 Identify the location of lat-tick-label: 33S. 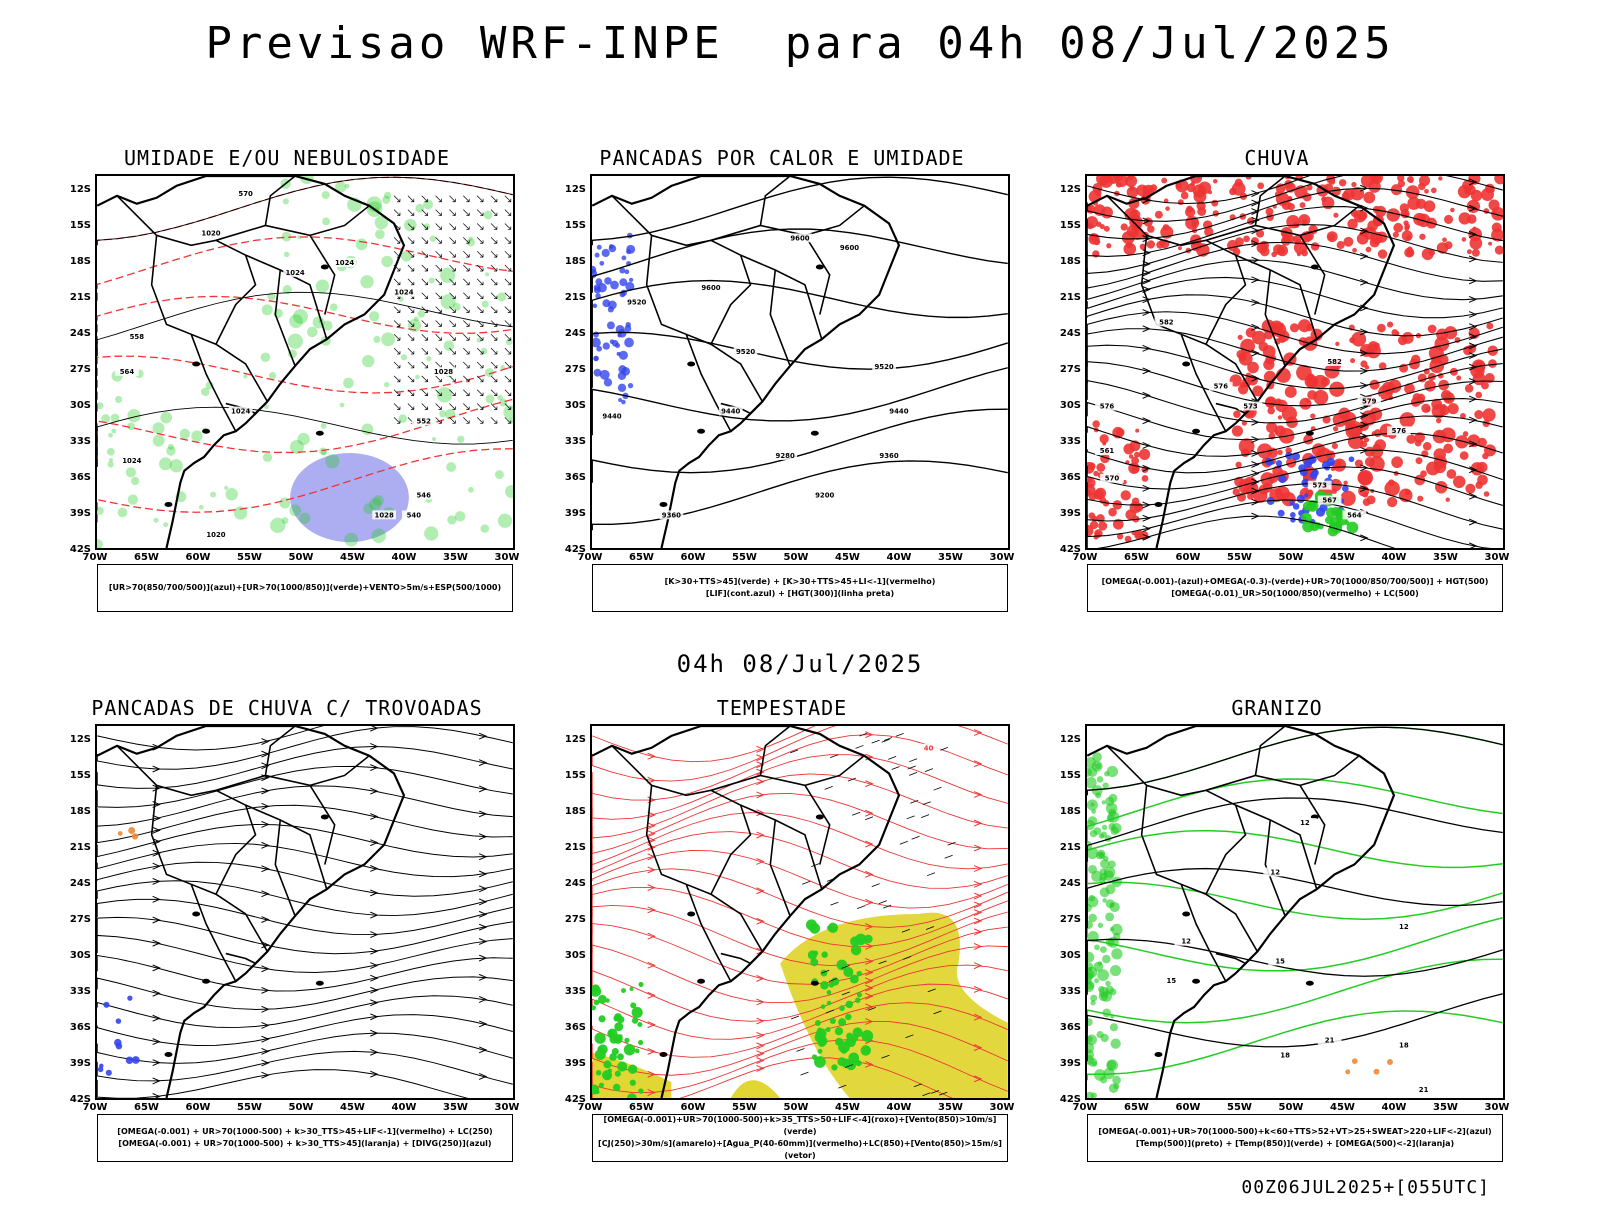
(1070, 441).